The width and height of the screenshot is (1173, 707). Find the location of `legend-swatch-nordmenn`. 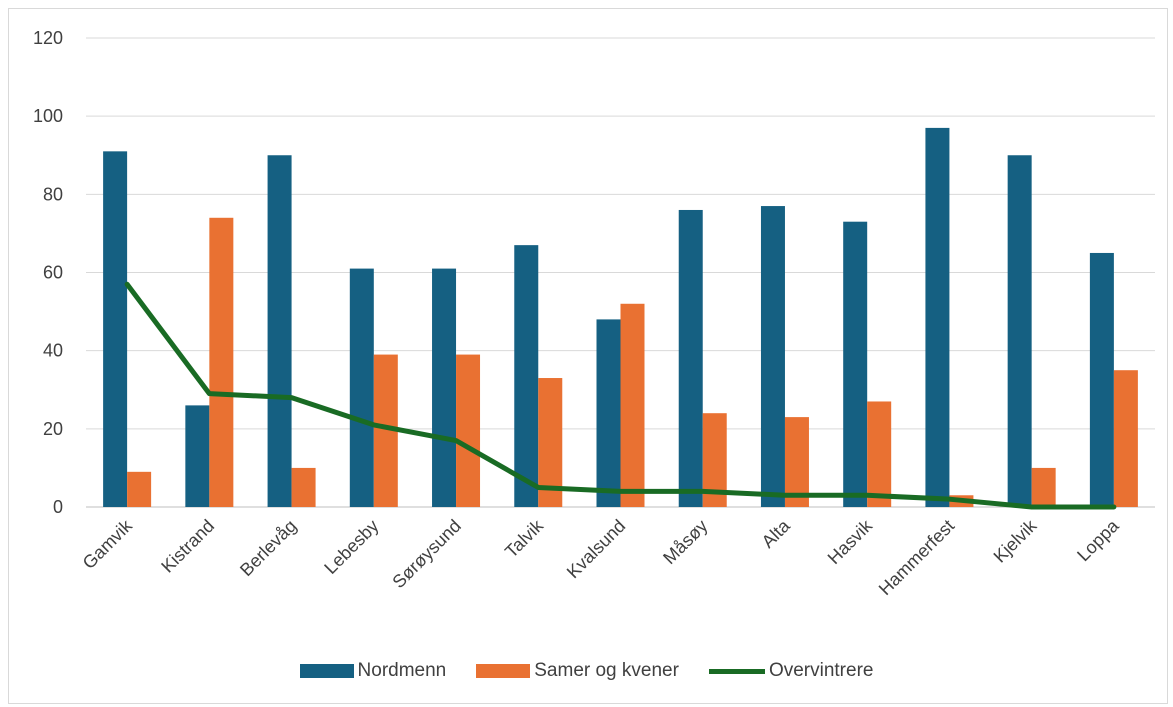

legend-swatch-nordmenn is located at coordinates (326, 671).